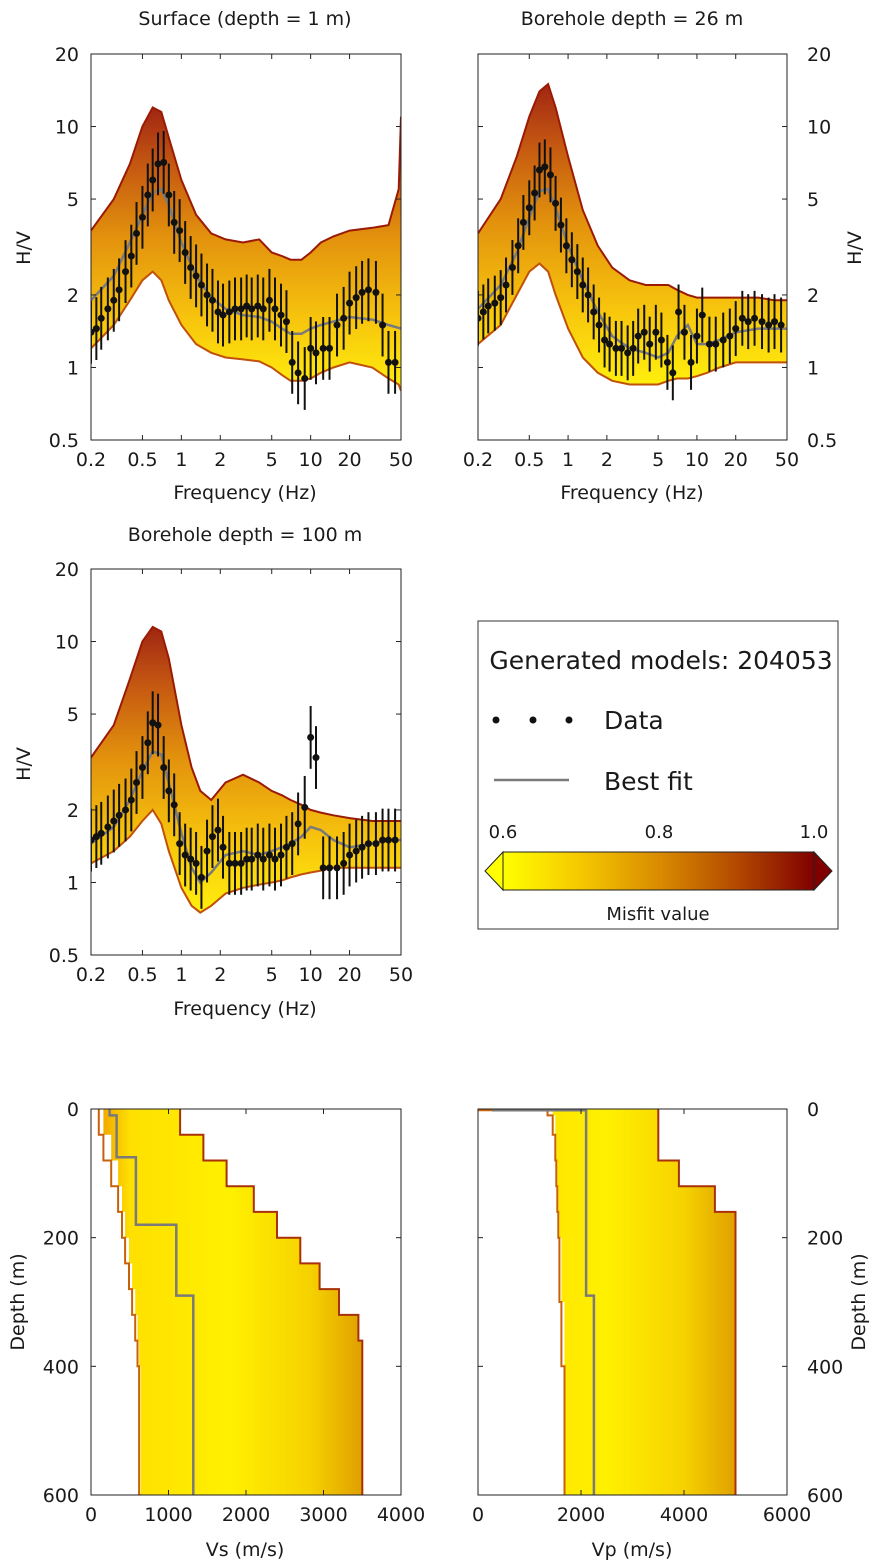  I want to click on x-tick-label: 1000, so click(168, 1515).